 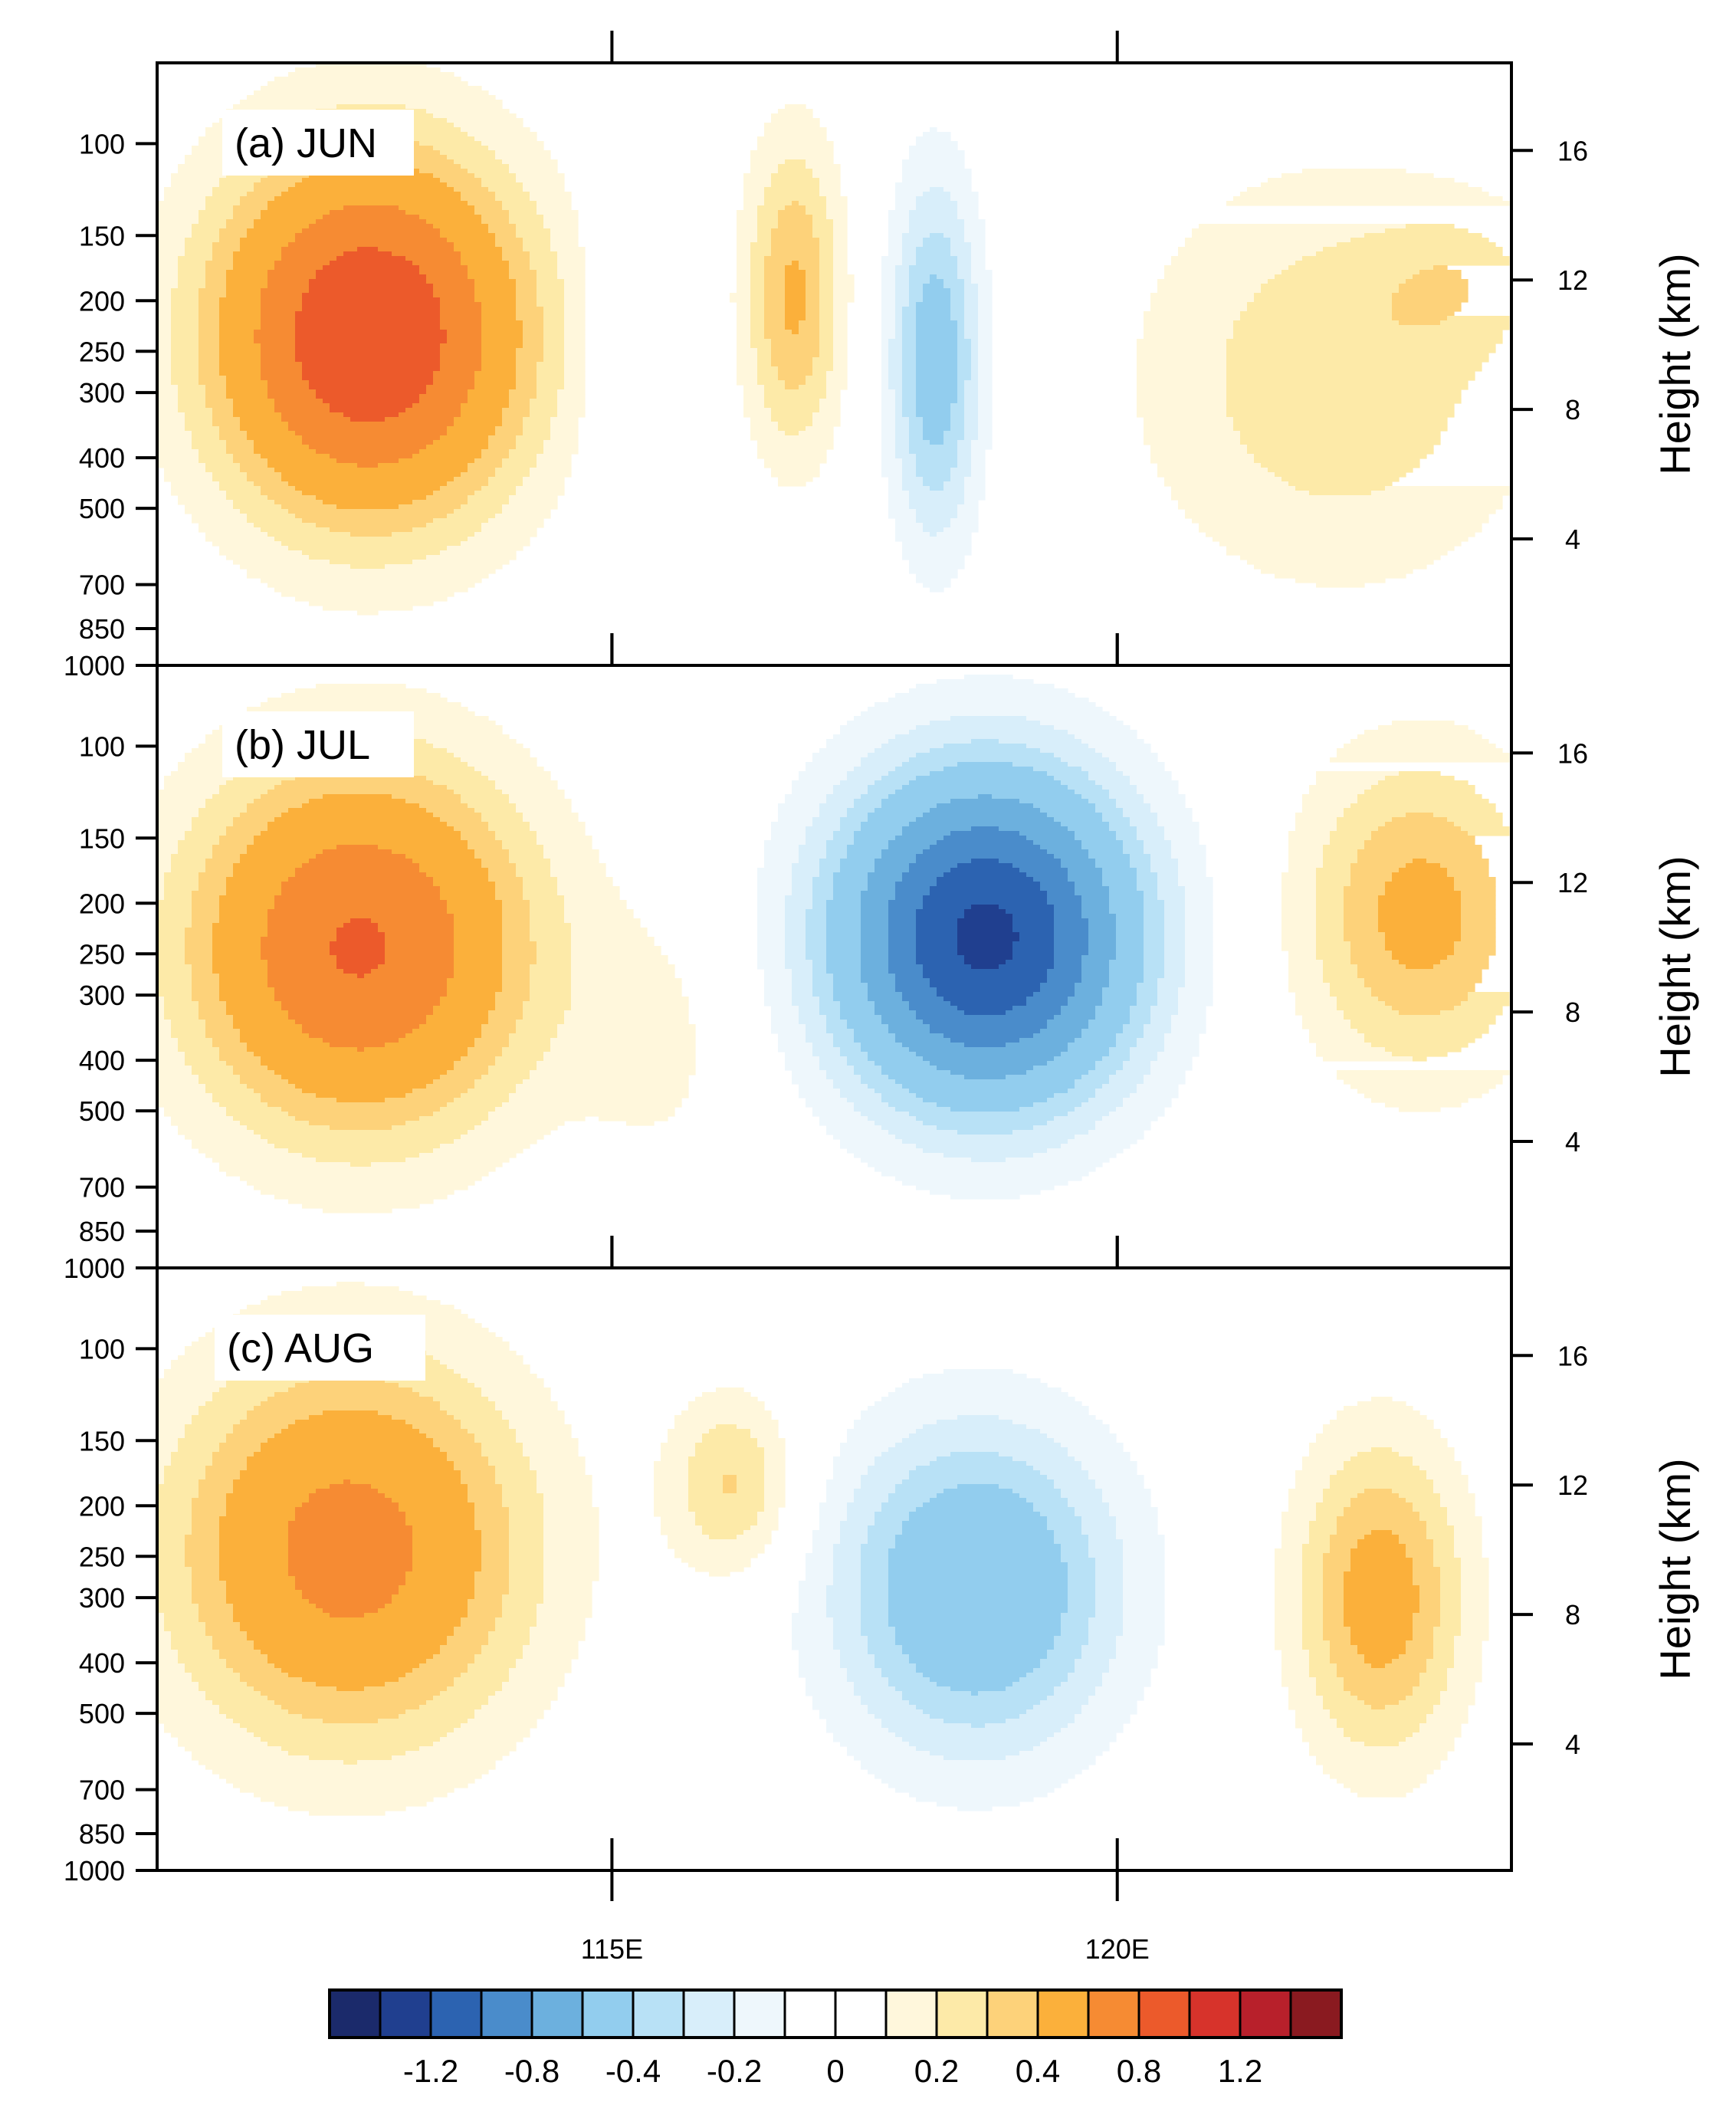 What do you see at coordinates (102, 235) in the screenshot?
I see `pressure-tick-label: 150` at bounding box center [102, 235].